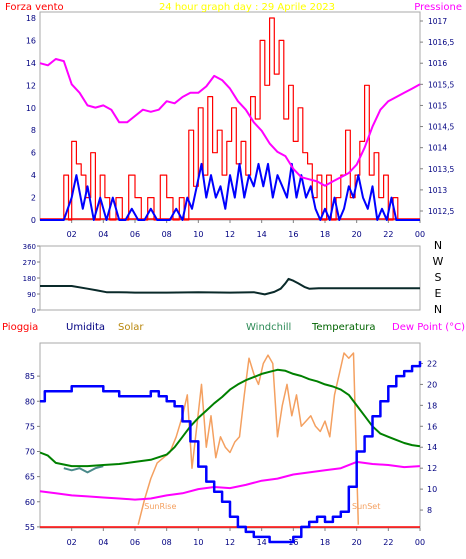  I want to click on temp-y-tick-label: 14, so click(432, 447).